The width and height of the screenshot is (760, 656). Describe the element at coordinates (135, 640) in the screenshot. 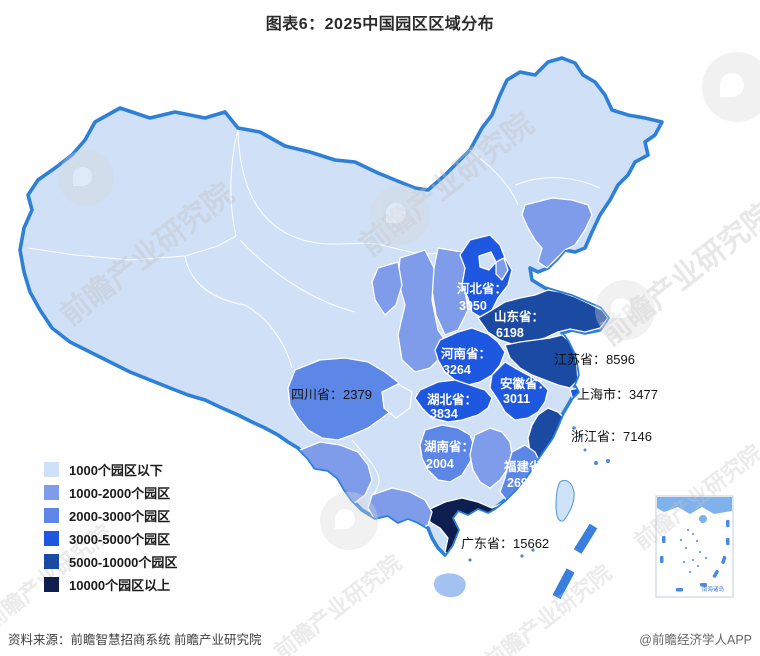

I see `source-note: 资料来源：前瞻智慧招商系统 前瞻产业研究院` at that location.